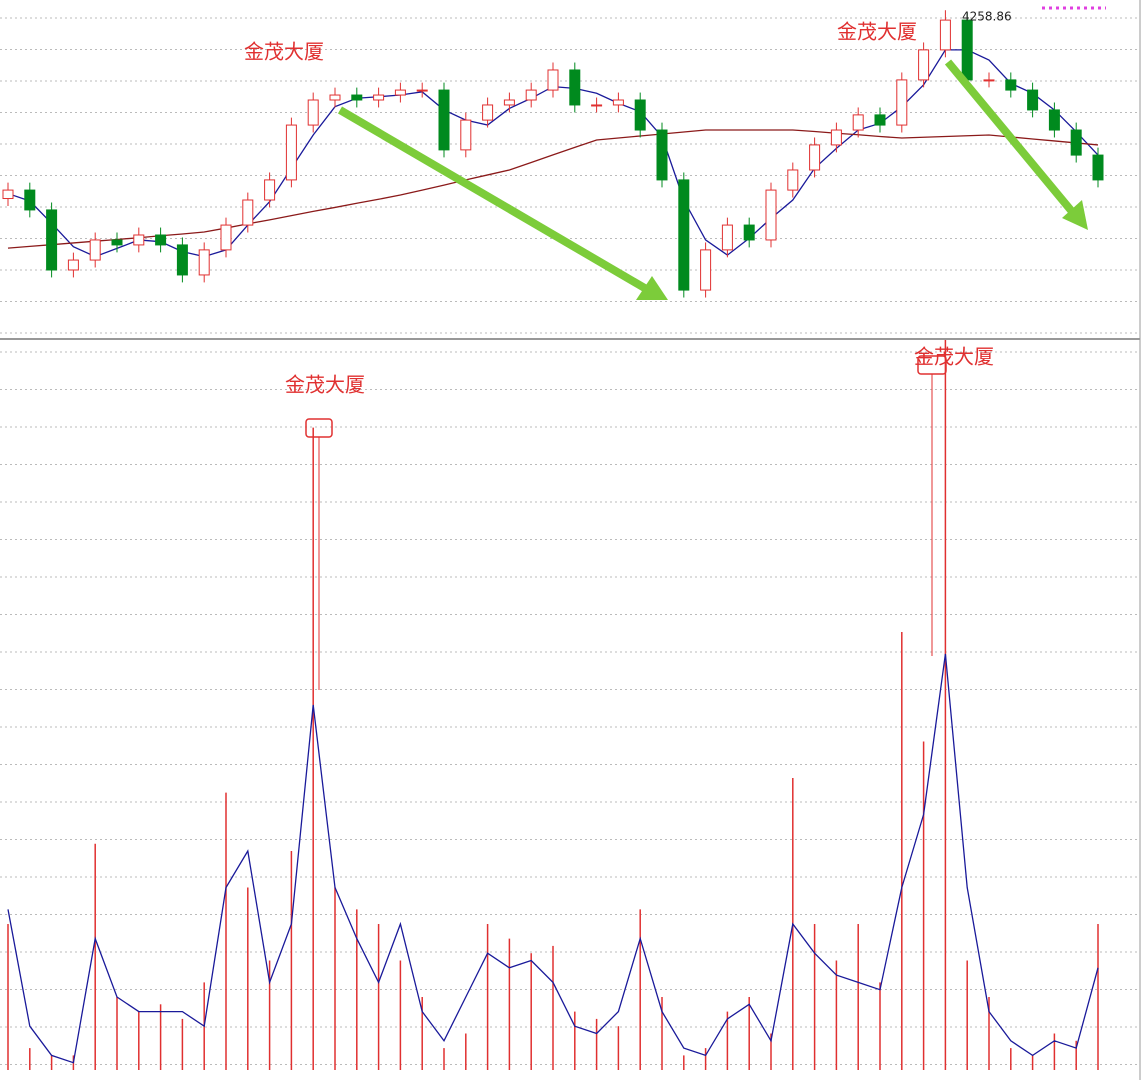  I want to click on moving-average, so click(553, 189).